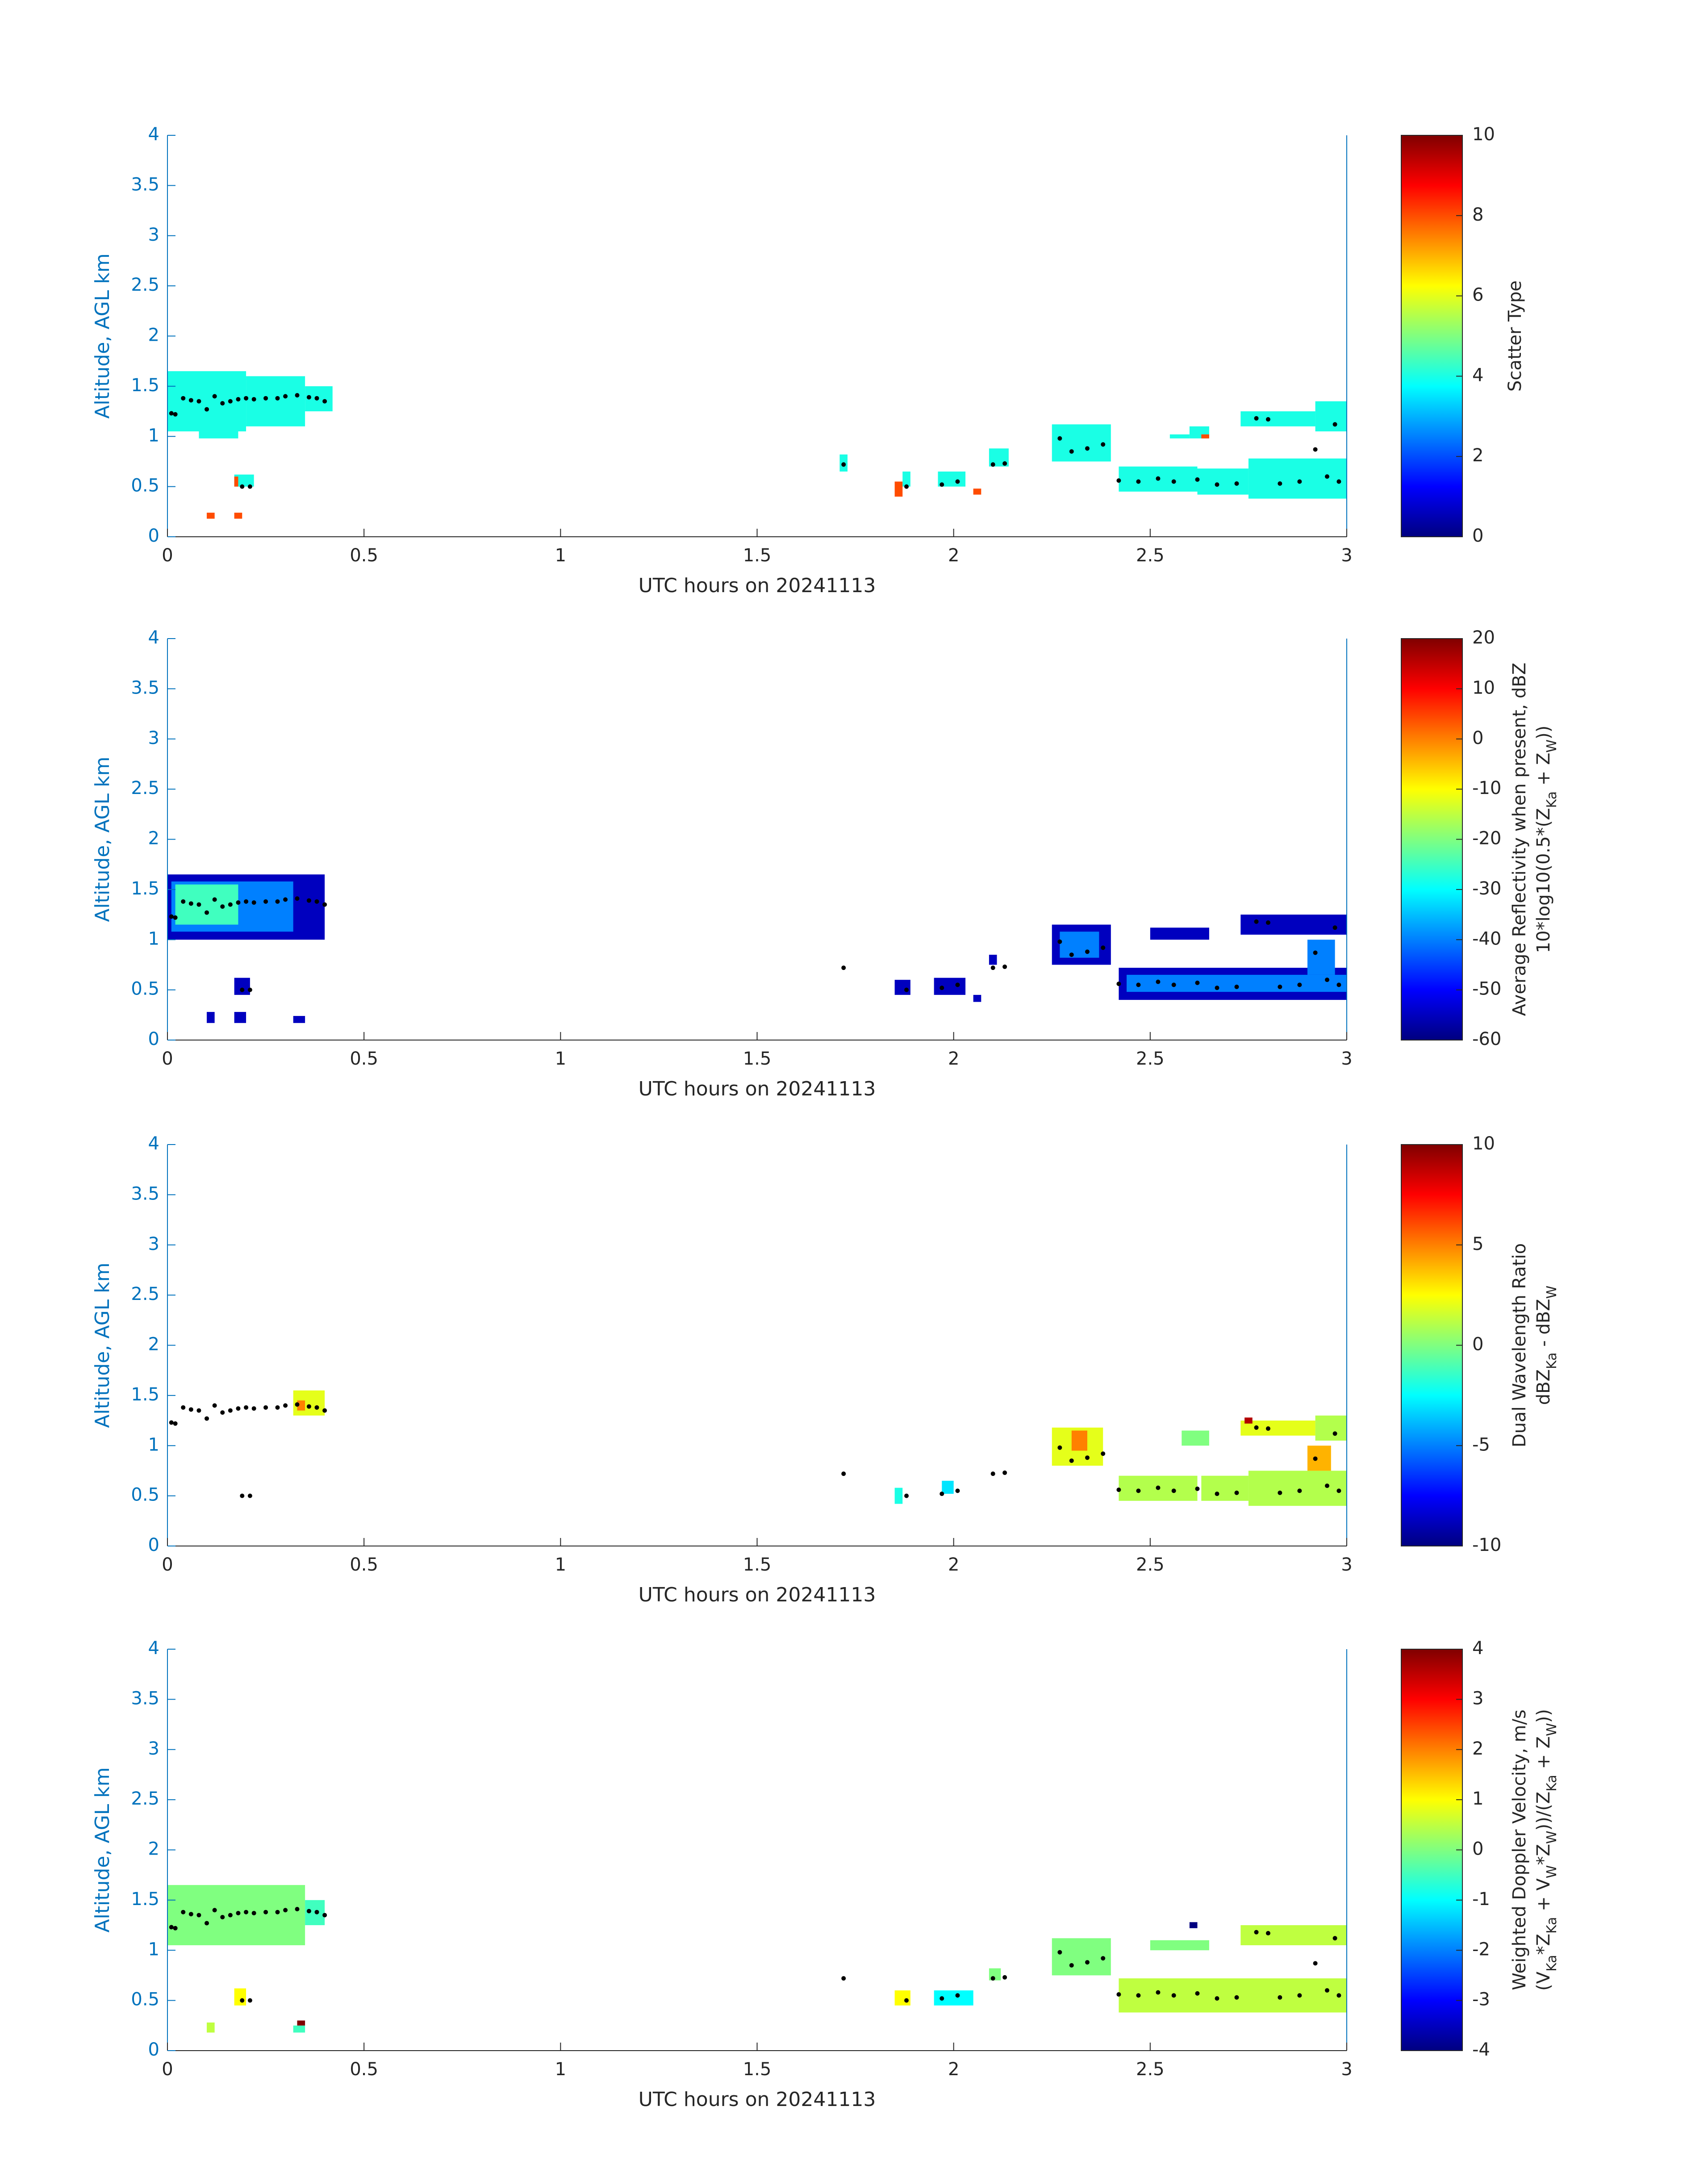 The image size is (1708, 2177). What do you see at coordinates (1477, 1849) in the screenshot?
I see `colorbar-tick-label: 0` at bounding box center [1477, 1849].